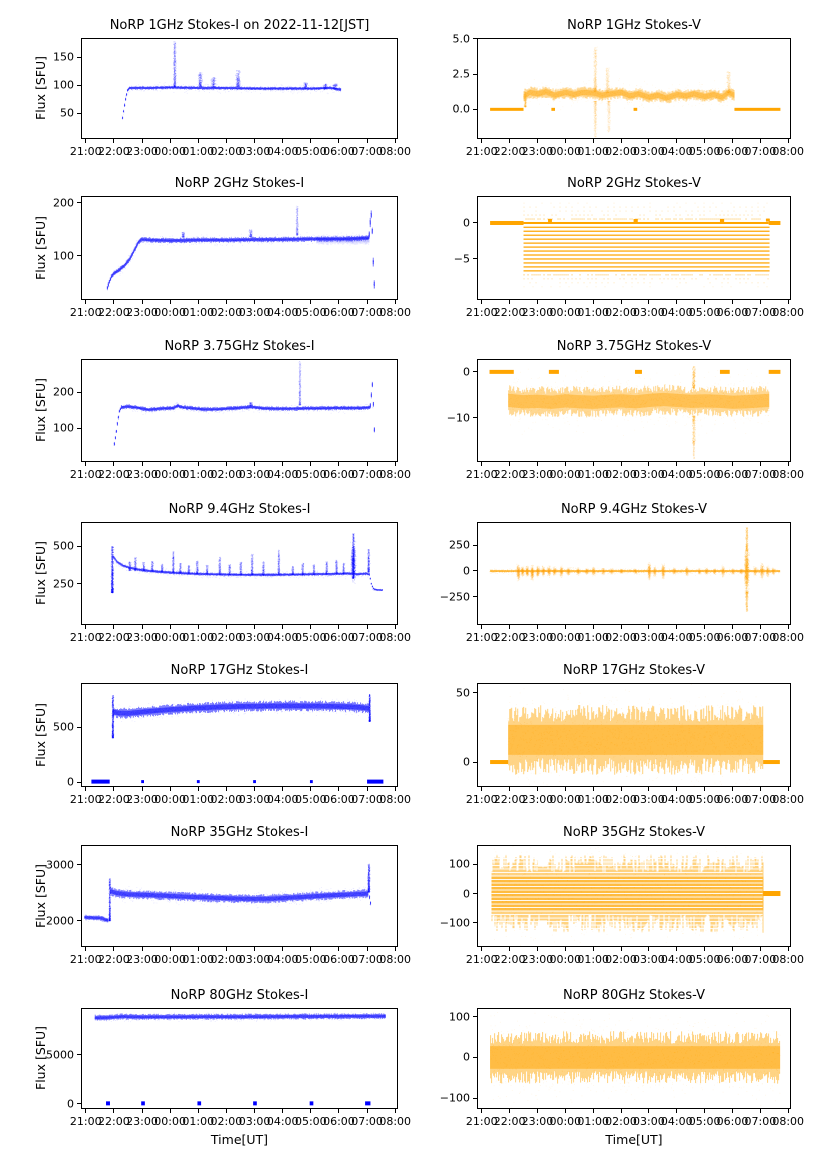  Describe the element at coordinates (459, 864) in the screenshot. I see `y-tick-label: 100` at that location.